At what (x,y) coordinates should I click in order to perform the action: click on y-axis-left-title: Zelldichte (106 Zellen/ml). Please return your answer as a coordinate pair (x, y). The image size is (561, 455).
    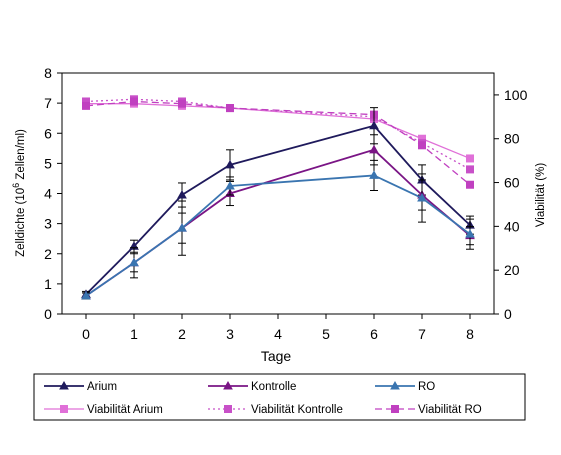
    Looking at the image, I should click on (19, 193).